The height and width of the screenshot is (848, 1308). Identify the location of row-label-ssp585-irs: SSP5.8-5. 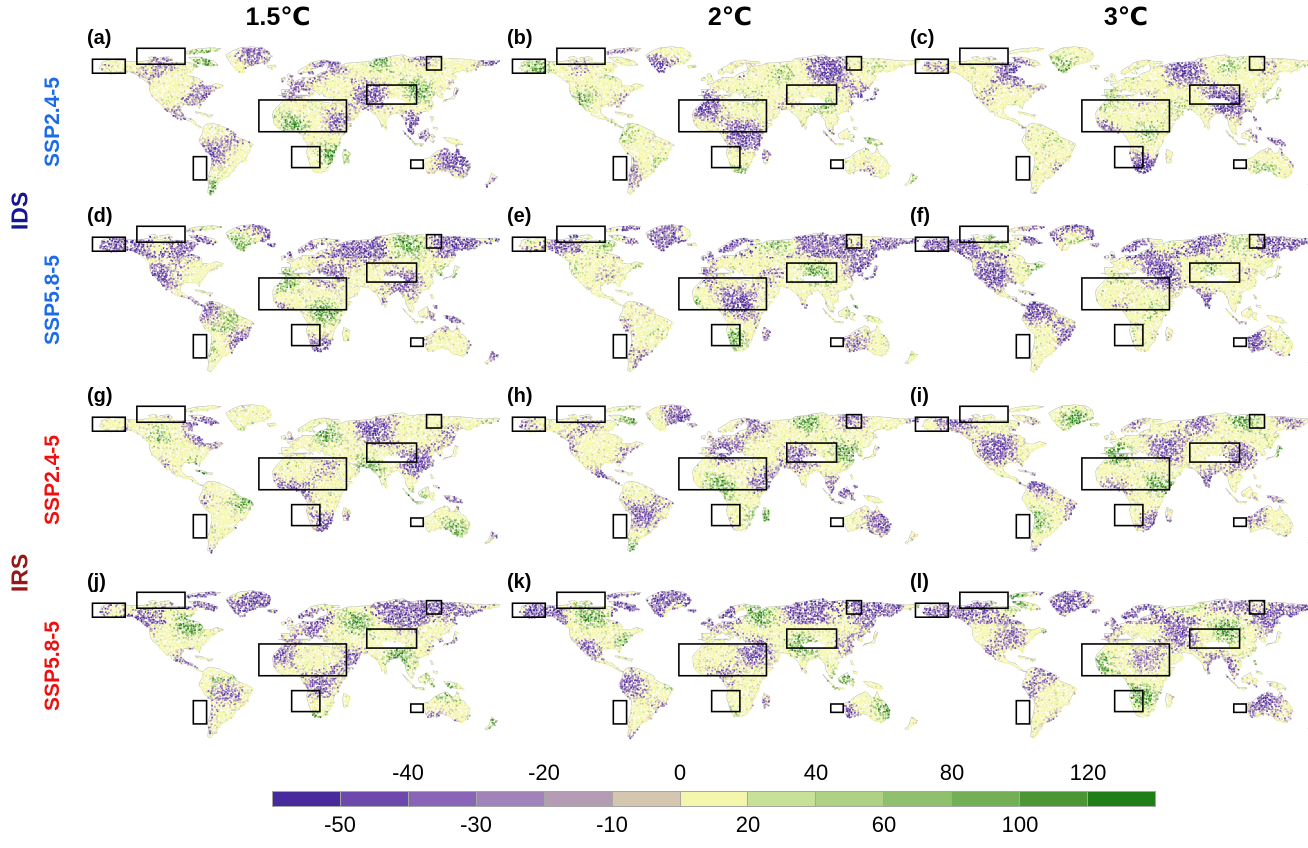
(52, 666).